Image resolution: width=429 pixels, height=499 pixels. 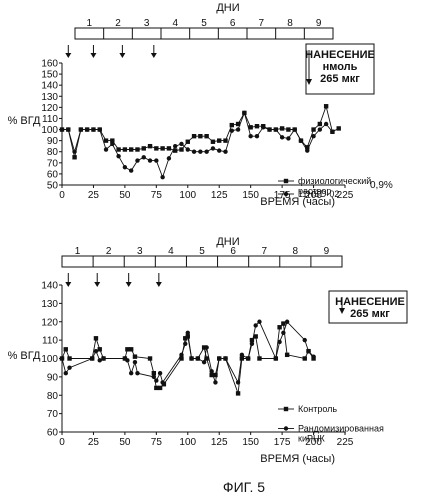 I want to click on x-tick-label: 175, so click(x=282, y=442).